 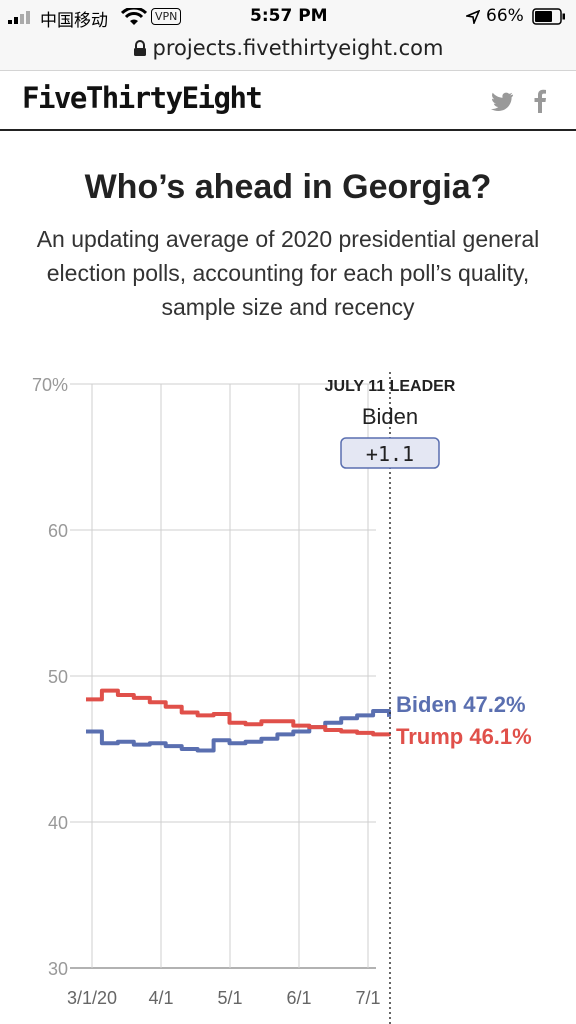 What do you see at coordinates (19, 17) in the screenshot?
I see `signal-icon` at bounding box center [19, 17].